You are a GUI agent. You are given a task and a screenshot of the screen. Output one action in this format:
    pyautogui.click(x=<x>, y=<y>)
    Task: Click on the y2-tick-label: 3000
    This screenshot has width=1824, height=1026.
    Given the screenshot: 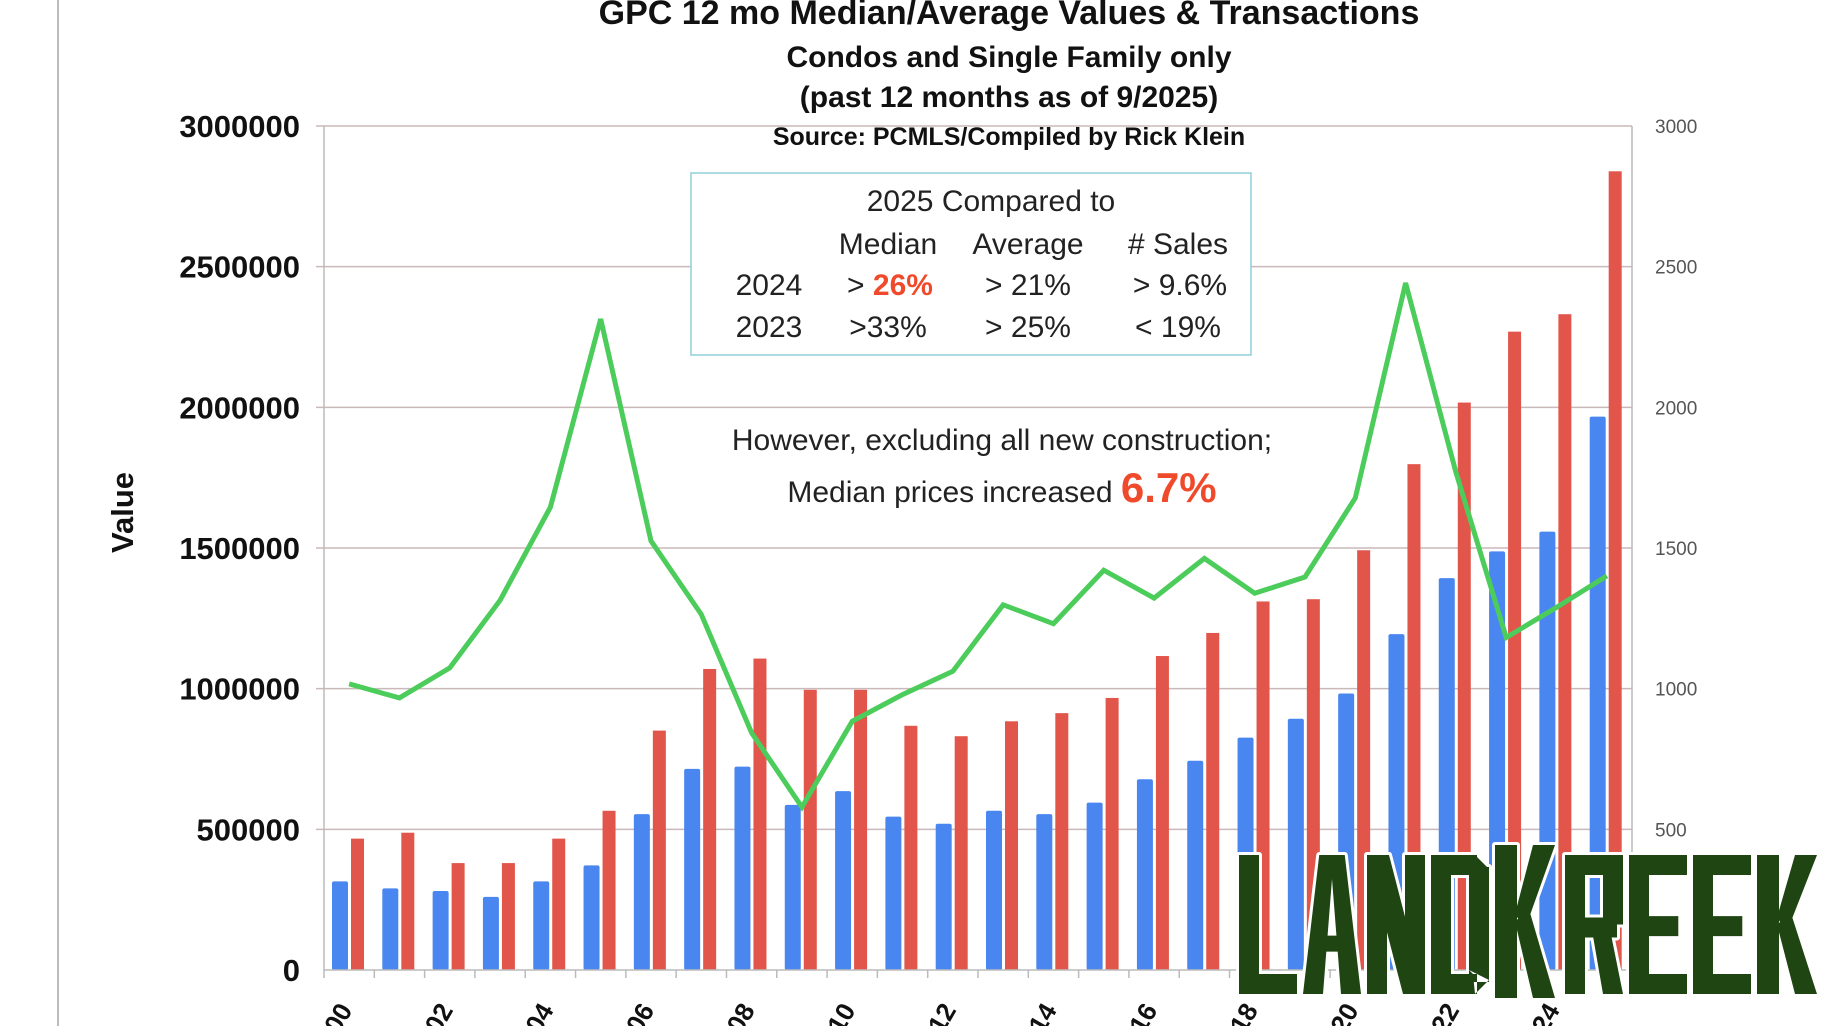 What is the action you would take?
    pyautogui.click(x=1676, y=127)
    